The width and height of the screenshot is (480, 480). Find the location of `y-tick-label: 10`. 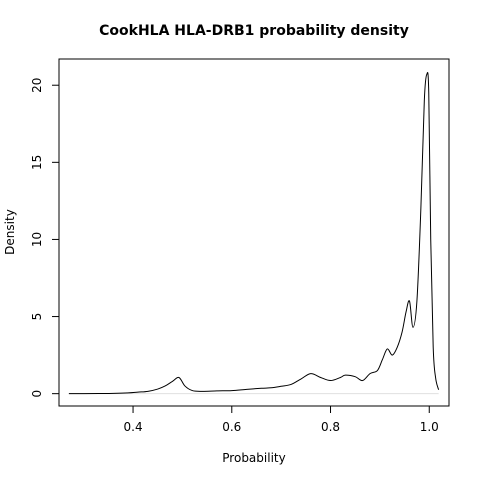

y-tick-label: 10 is located at coordinates (37, 239).